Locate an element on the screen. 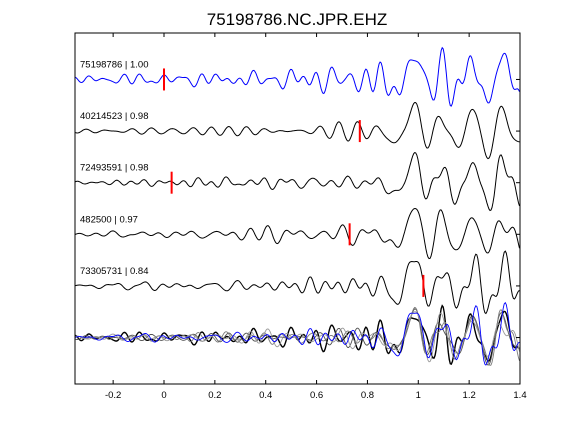  trace-label-482500: 482500 | 0.97 is located at coordinates (109, 219).